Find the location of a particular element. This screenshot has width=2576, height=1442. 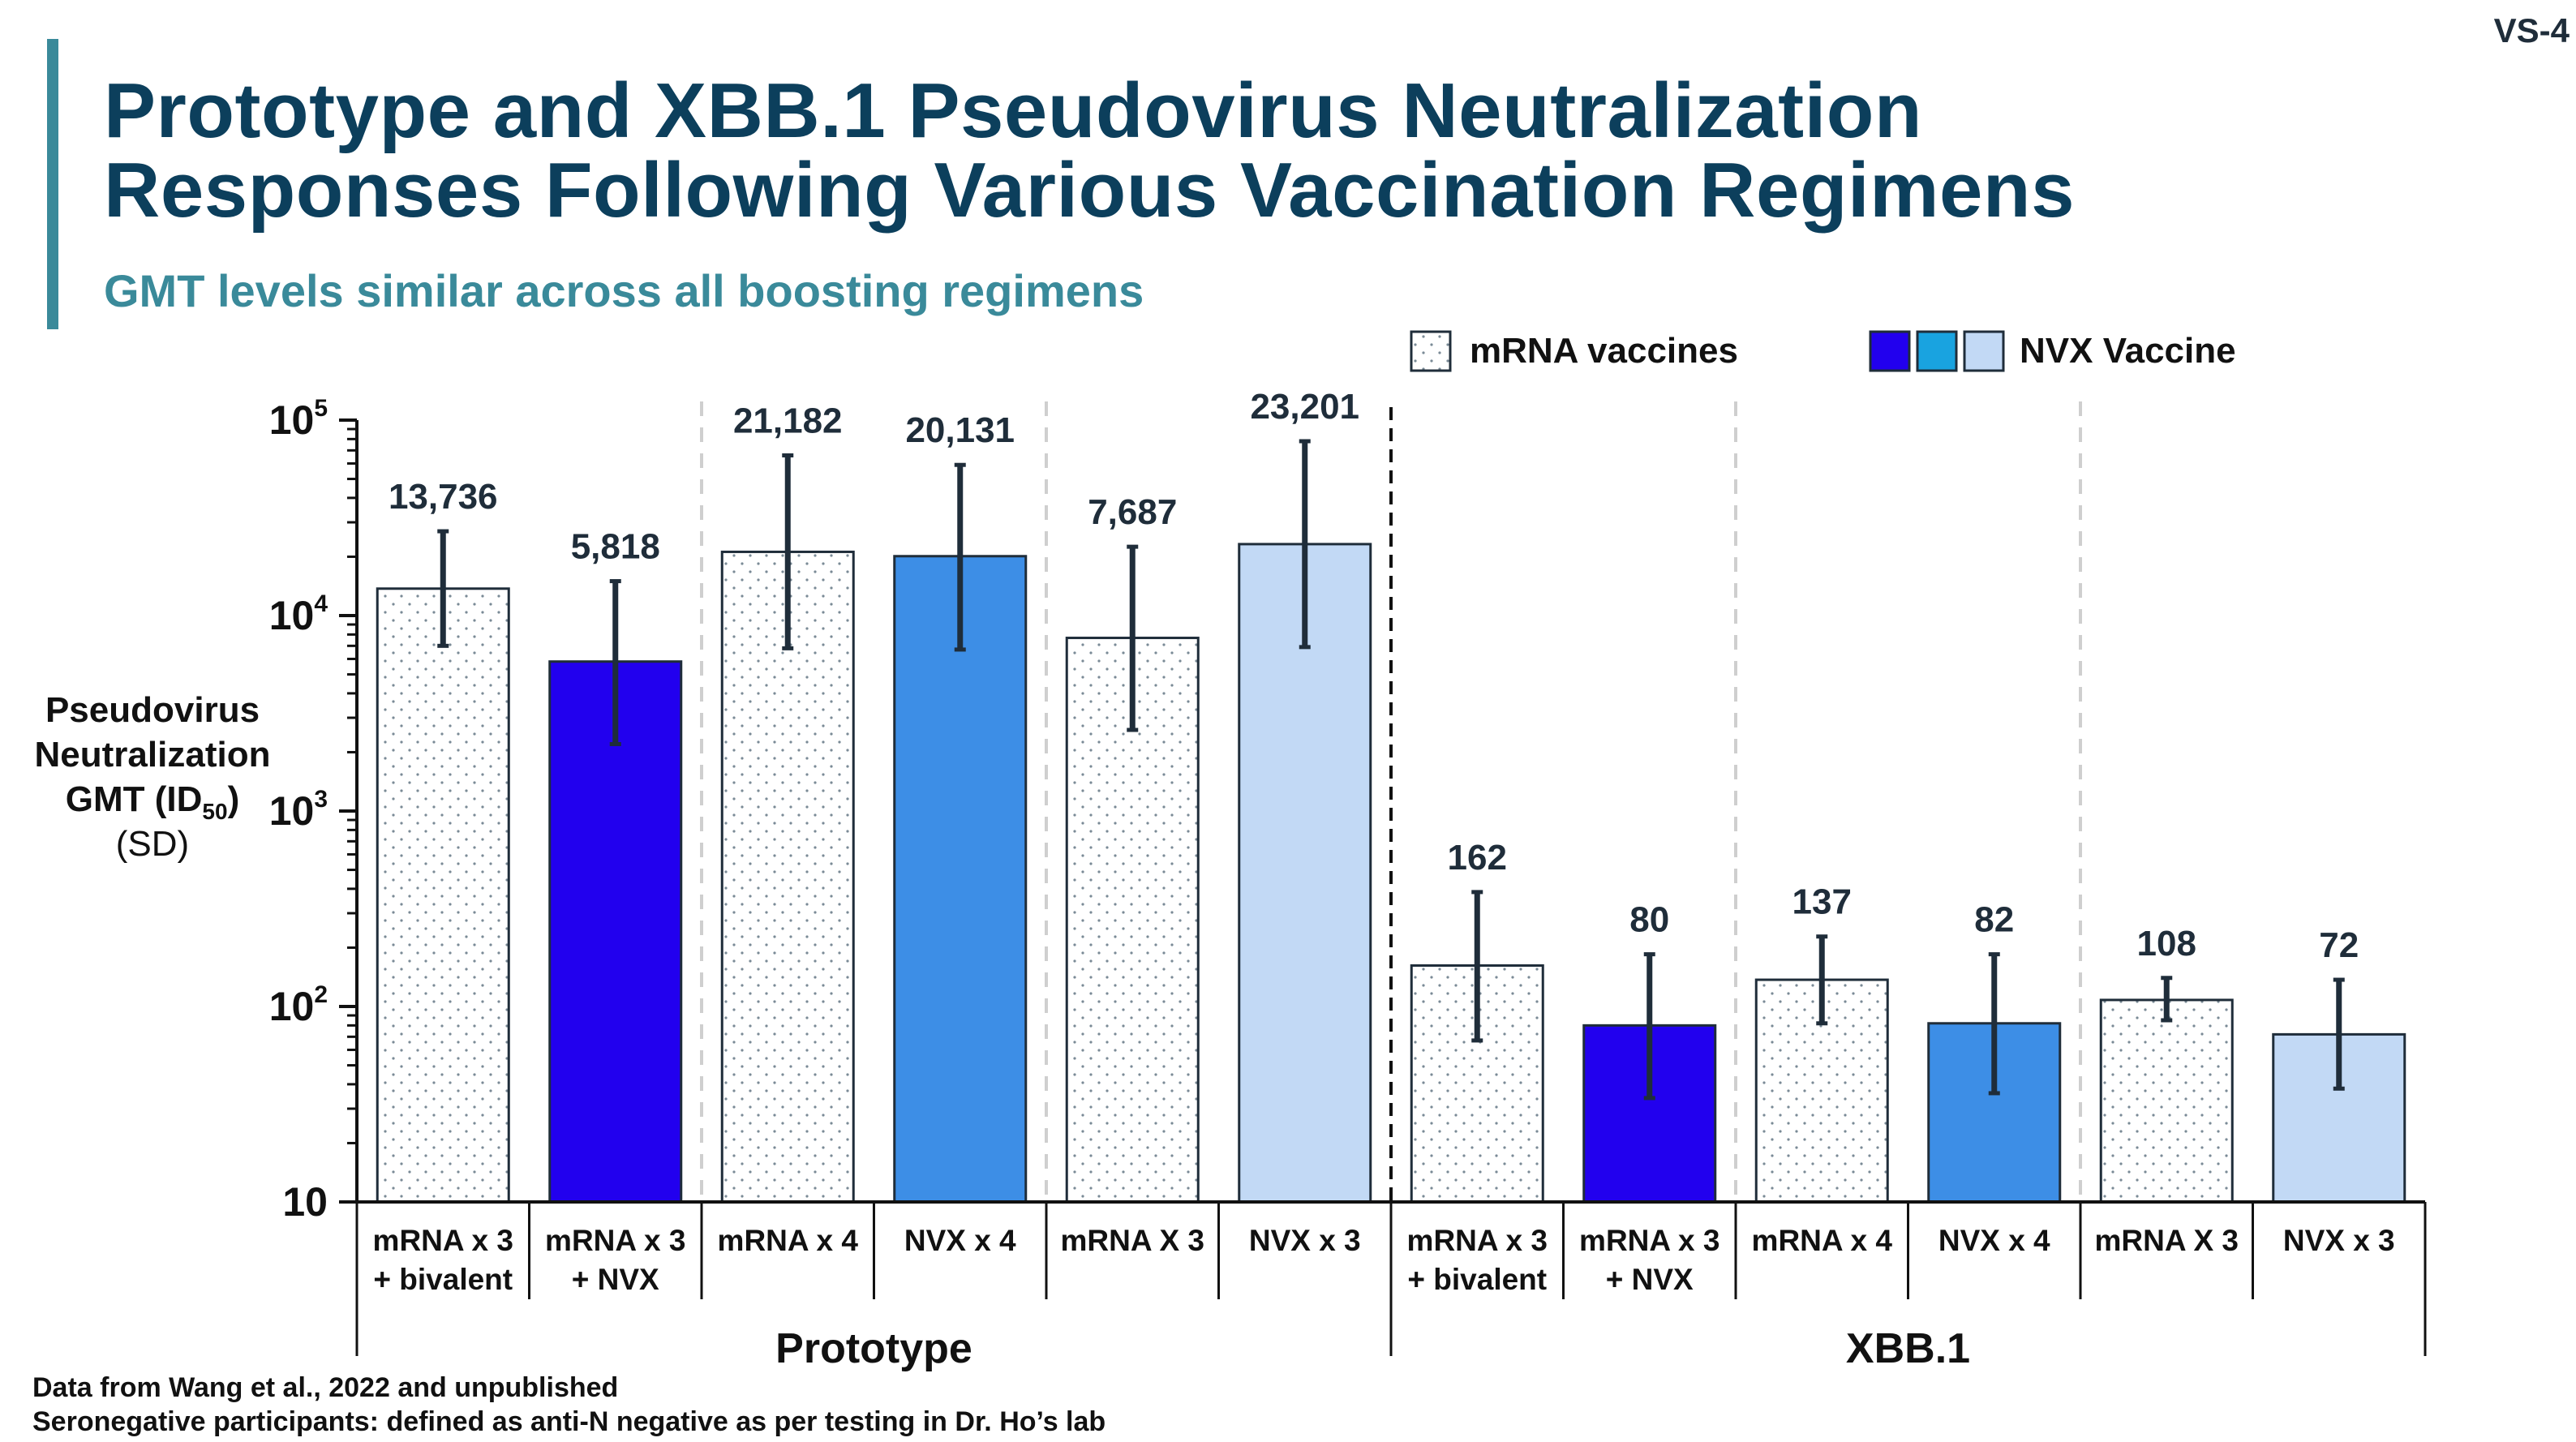

y-tick-label: 10 is located at coordinates (305, 1202).